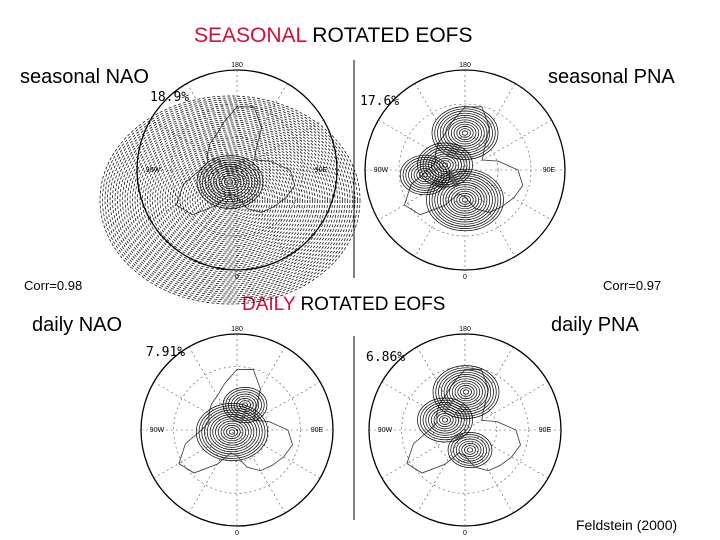  What do you see at coordinates (237, 329) in the screenshot?
I see `daily-nao-label-top: 180` at bounding box center [237, 329].